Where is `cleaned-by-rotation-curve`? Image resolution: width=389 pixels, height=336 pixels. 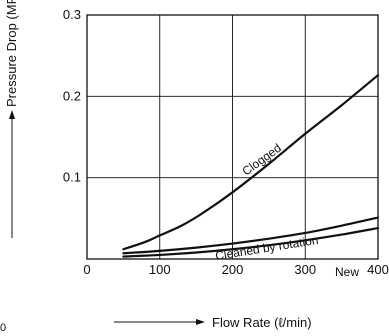 cleaned-by-rotation-curve is located at coordinates (251, 235).